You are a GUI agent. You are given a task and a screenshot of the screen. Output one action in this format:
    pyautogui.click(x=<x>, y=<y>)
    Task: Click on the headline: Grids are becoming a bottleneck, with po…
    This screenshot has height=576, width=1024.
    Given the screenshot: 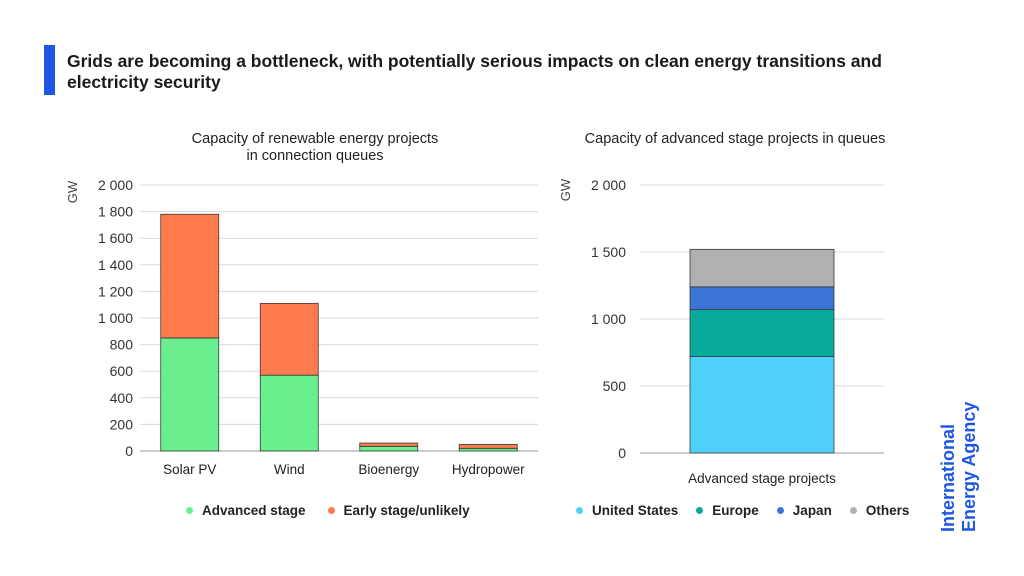 What is the action you would take?
    pyautogui.click(x=474, y=71)
    